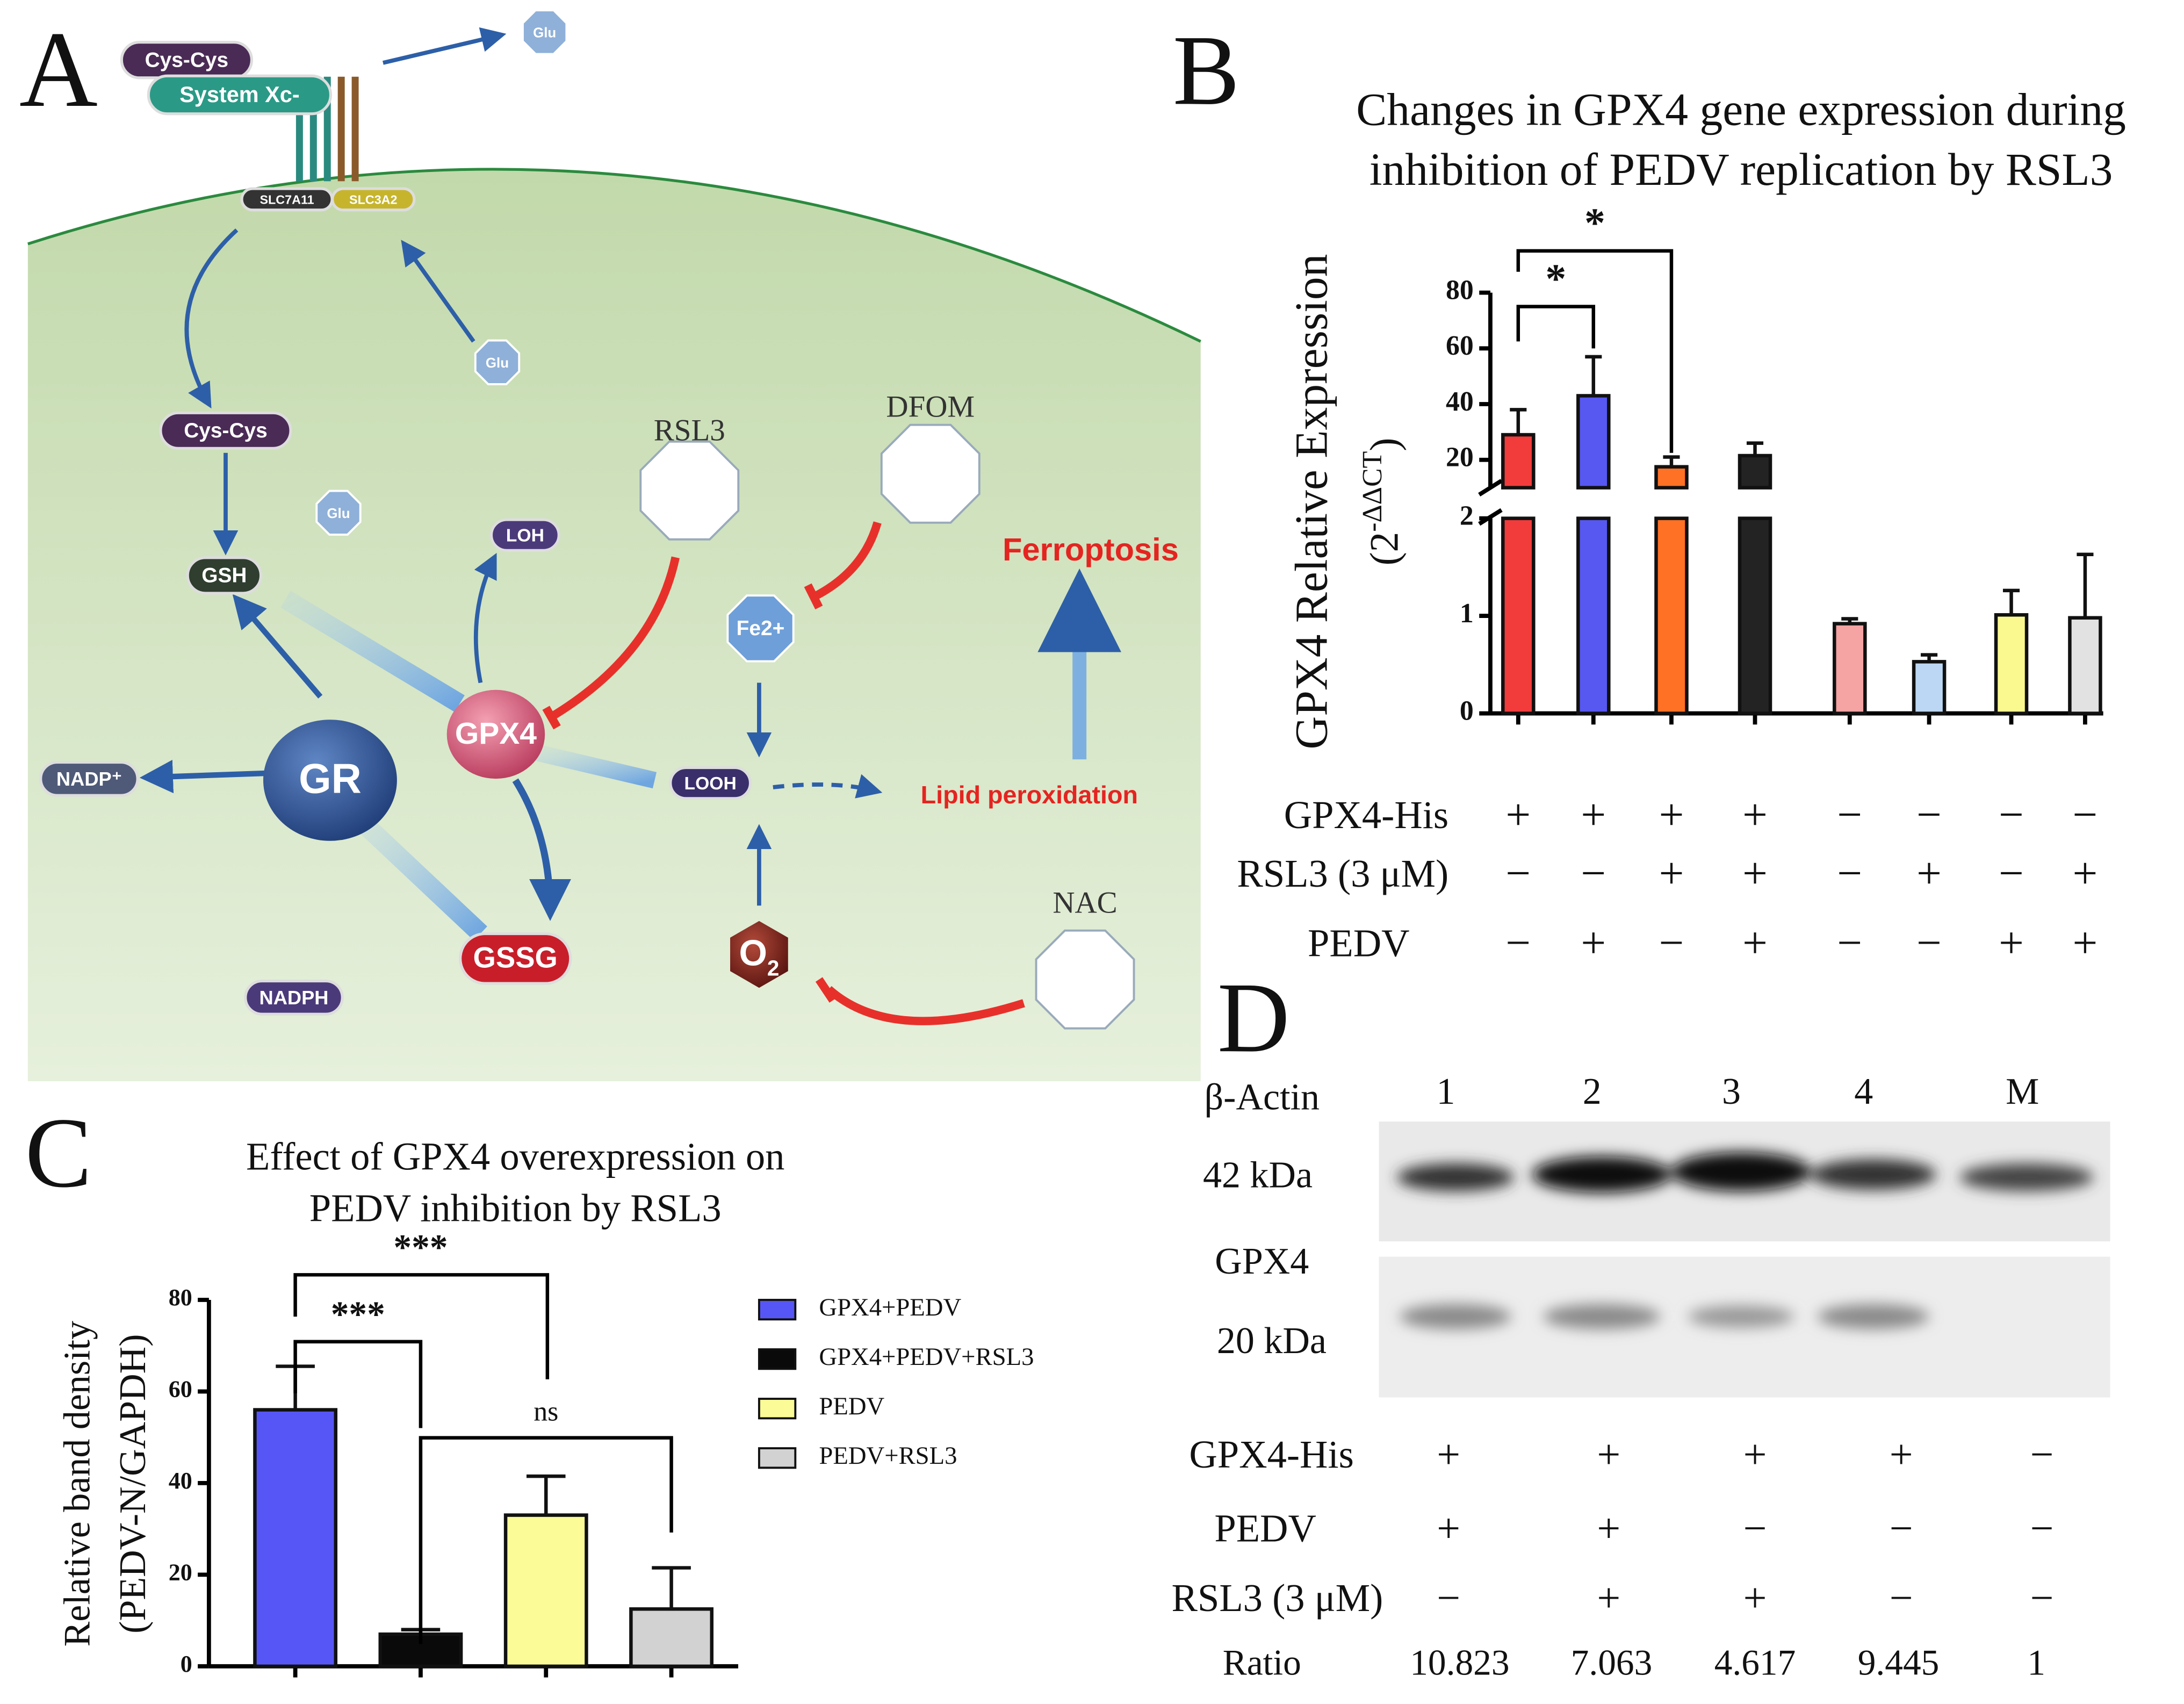 The image size is (2184, 1704). Describe the element at coordinates (1271, 1455) in the screenshot. I see `condition-label: GPX4-His` at that location.